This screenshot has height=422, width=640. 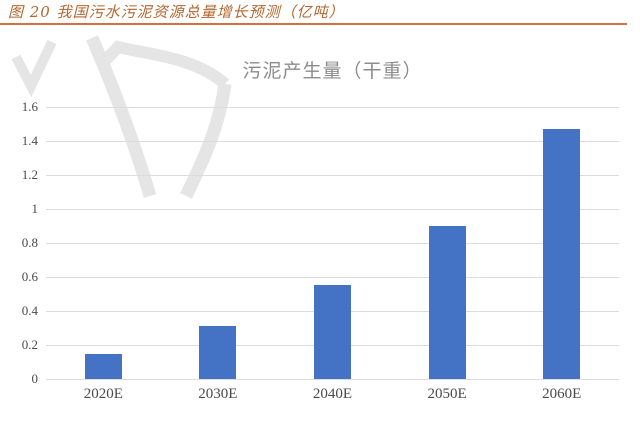 I want to click on y-axis-tick-label: 0.2, so click(x=29, y=344).